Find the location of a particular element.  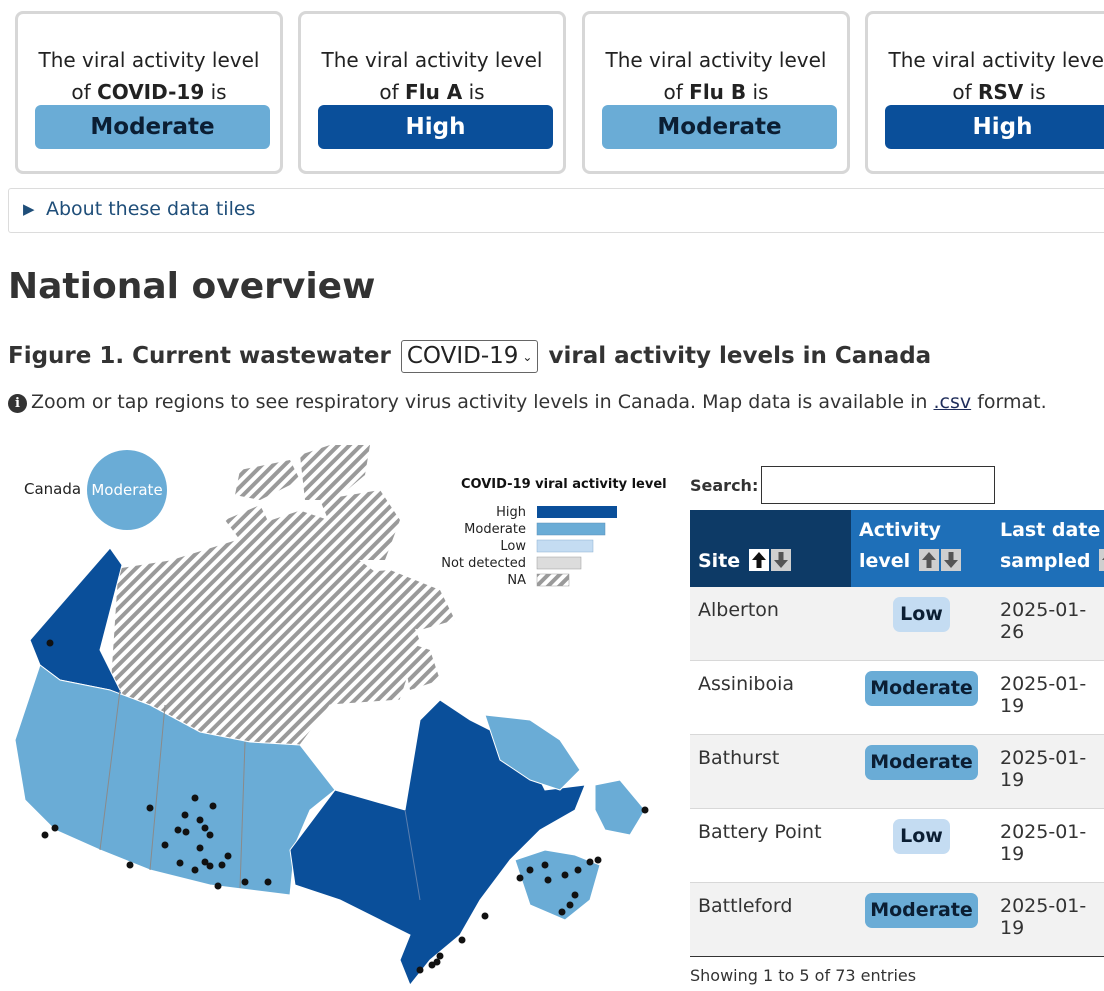

legend-swatch-high is located at coordinates (577, 512).